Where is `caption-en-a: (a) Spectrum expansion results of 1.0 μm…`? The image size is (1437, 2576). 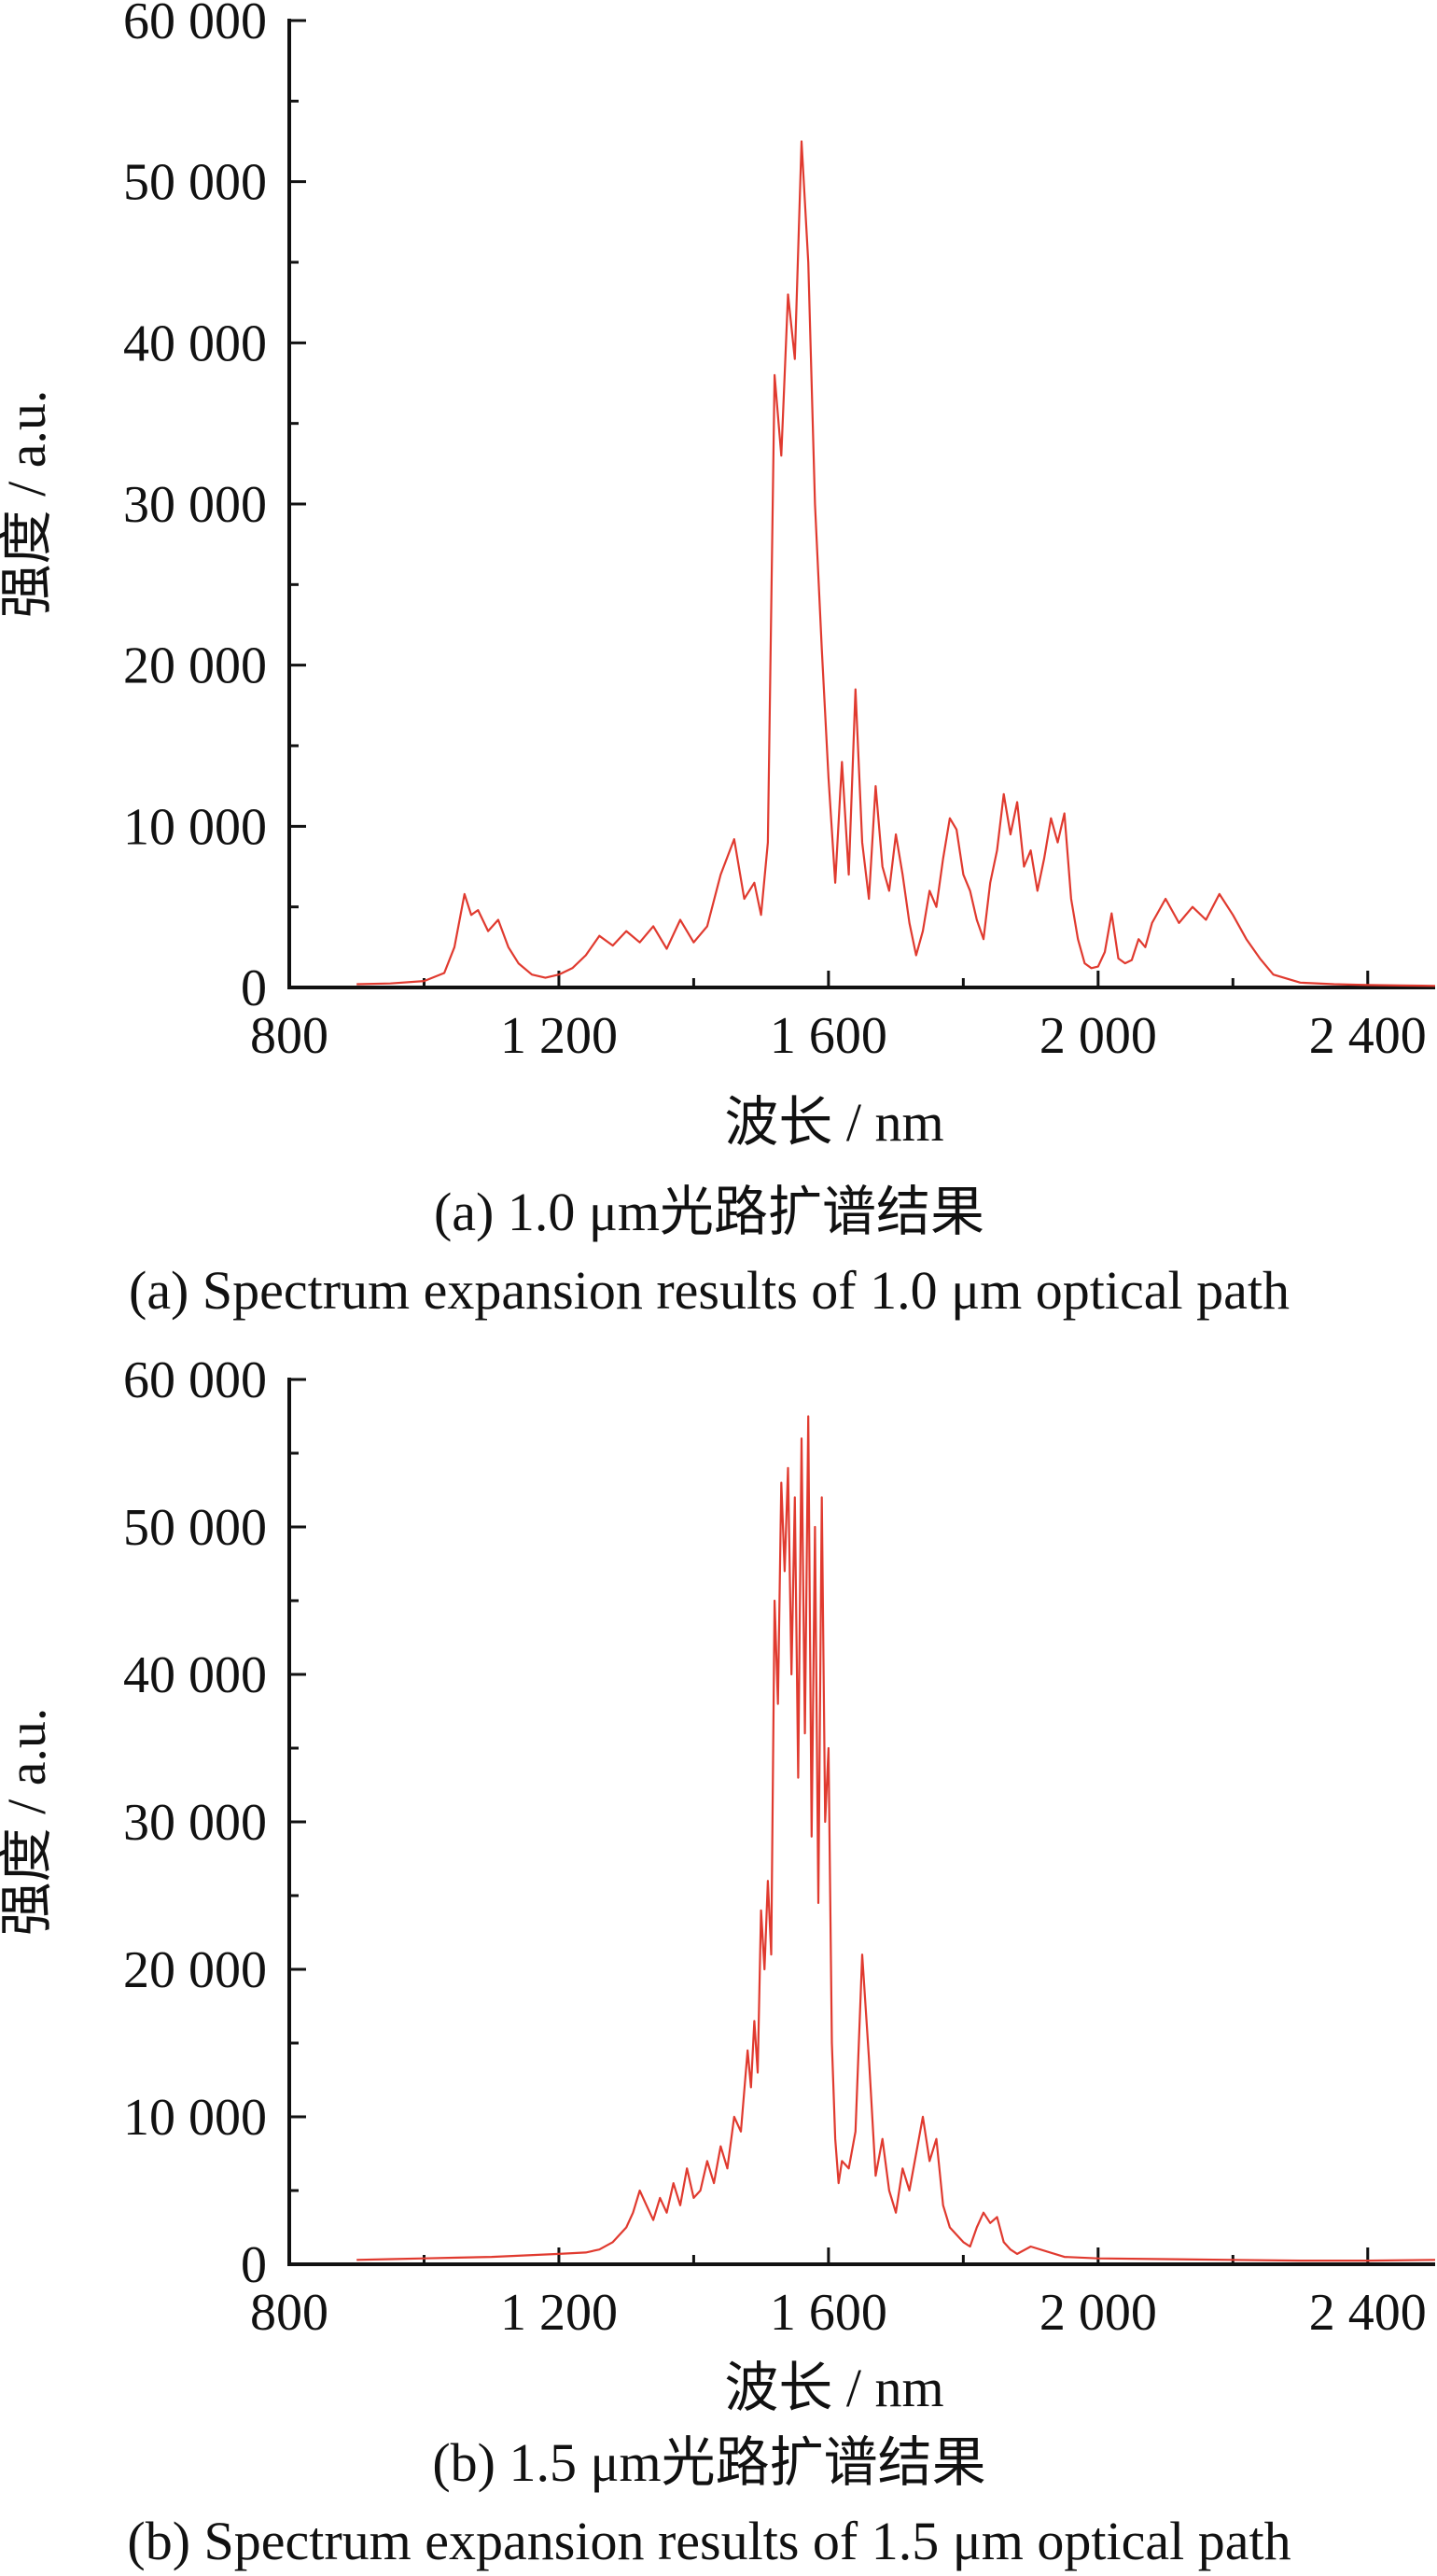 caption-en-a: (a) Spectrum expansion results of 1.0 μm… is located at coordinates (709, 1290).